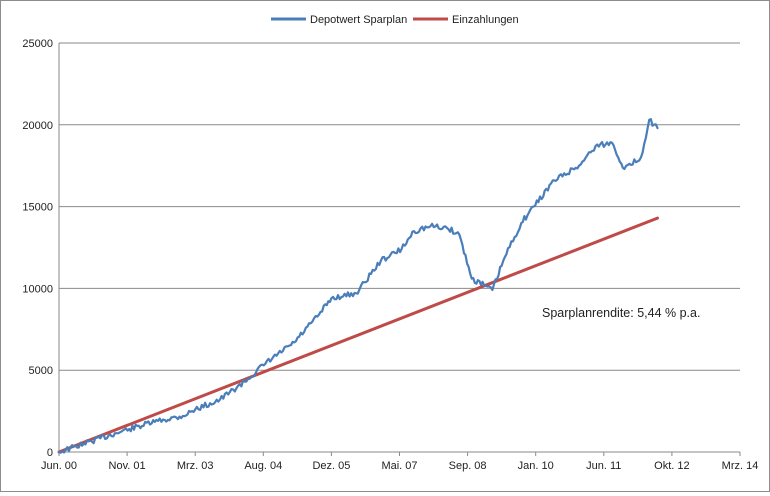  What do you see at coordinates (399, 466) in the screenshot?
I see `x-tick-label: Mai. 07` at bounding box center [399, 466].